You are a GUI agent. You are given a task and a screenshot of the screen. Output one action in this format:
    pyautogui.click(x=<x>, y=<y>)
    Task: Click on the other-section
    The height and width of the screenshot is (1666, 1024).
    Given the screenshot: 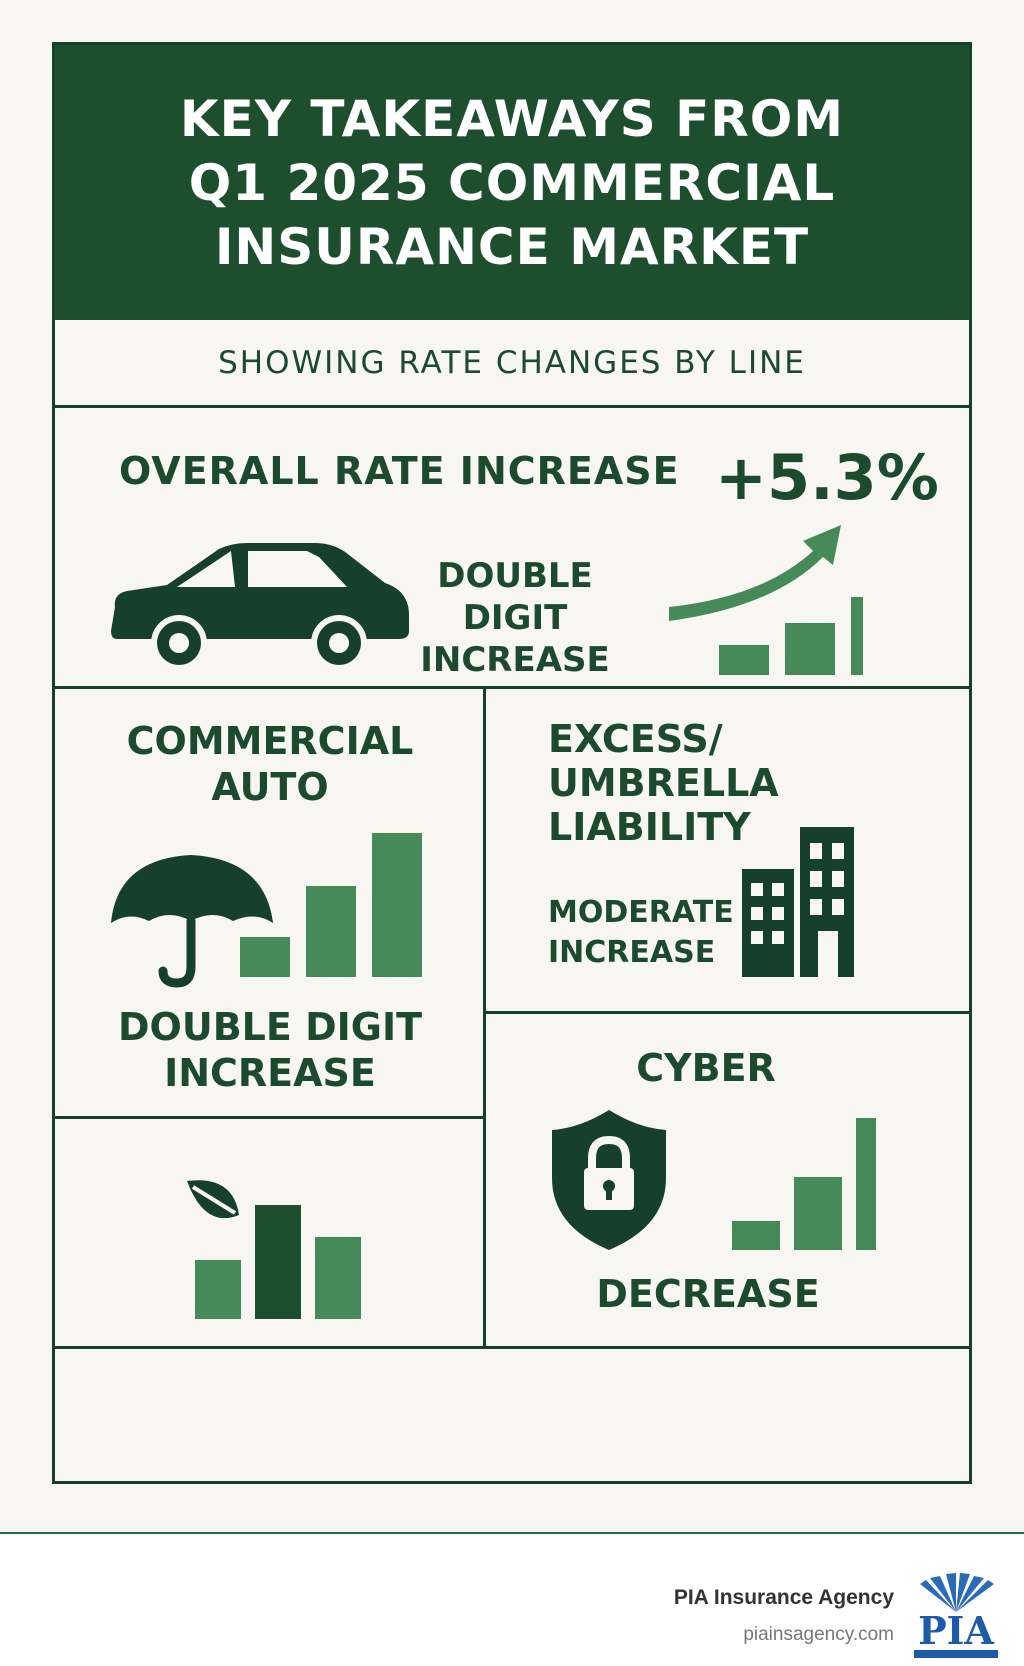 What is the action you would take?
    pyautogui.click(x=269, y=1234)
    